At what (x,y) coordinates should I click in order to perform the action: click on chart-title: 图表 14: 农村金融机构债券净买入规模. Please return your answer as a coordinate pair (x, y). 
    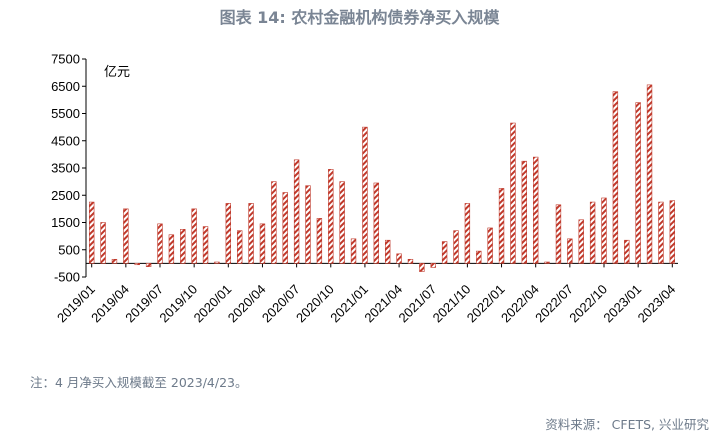
    Looking at the image, I should click on (359, 17).